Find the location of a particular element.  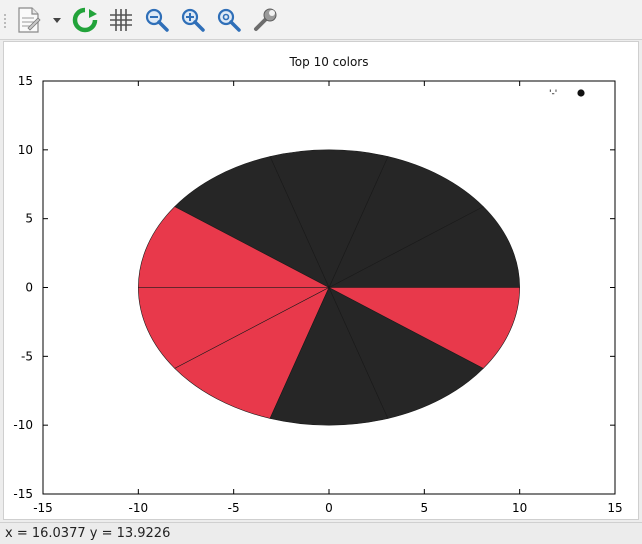

x-tick-label: -15 is located at coordinates (43, 508).